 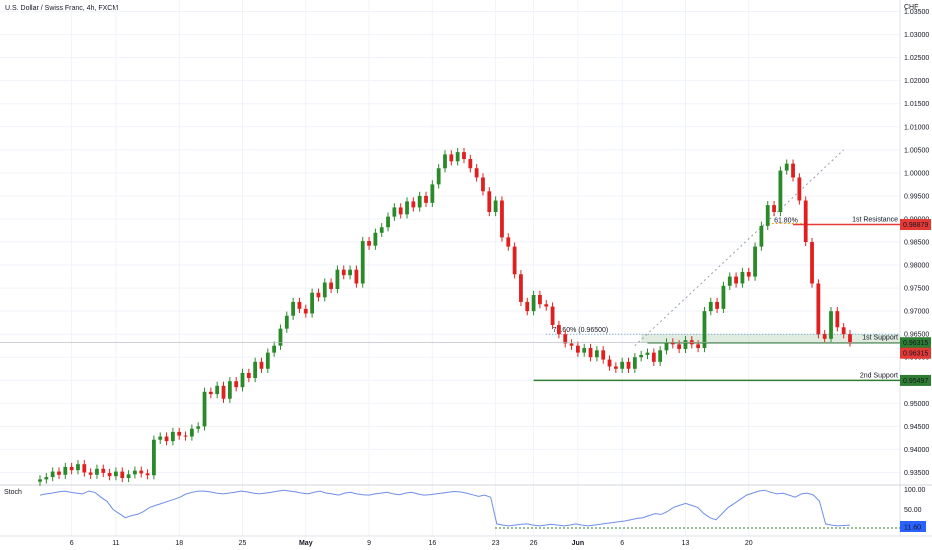 I want to click on level-label: 2nd Support, so click(x=879, y=375).